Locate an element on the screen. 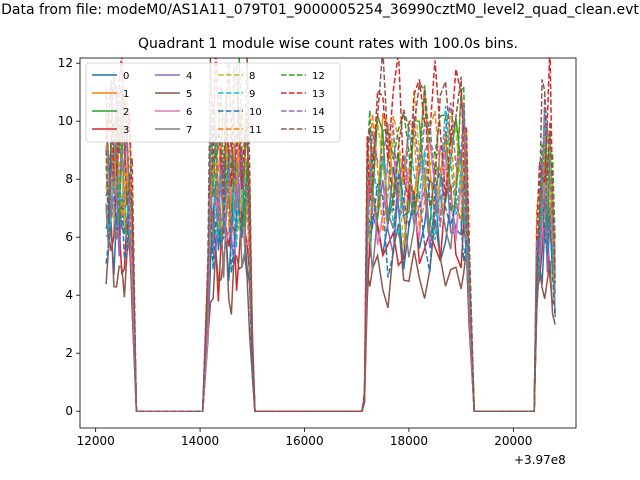 This screenshot has width=640, height=480. legend-label-7: 7 is located at coordinates (189, 130).